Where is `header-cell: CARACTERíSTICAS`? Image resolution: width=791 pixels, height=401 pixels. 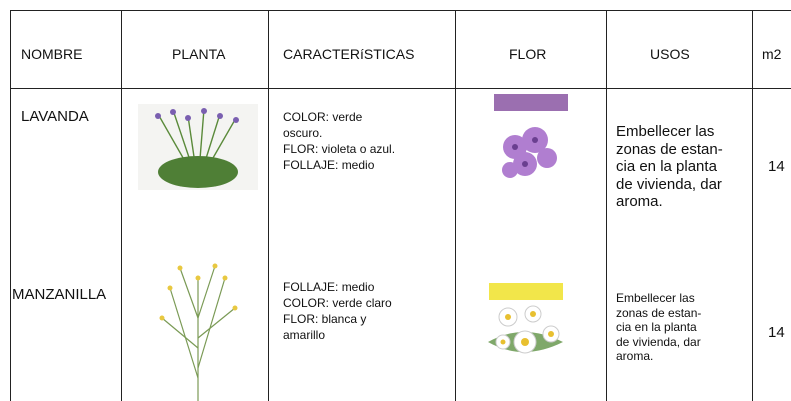 header-cell: CARACTERíSTICAS is located at coordinates (349, 54).